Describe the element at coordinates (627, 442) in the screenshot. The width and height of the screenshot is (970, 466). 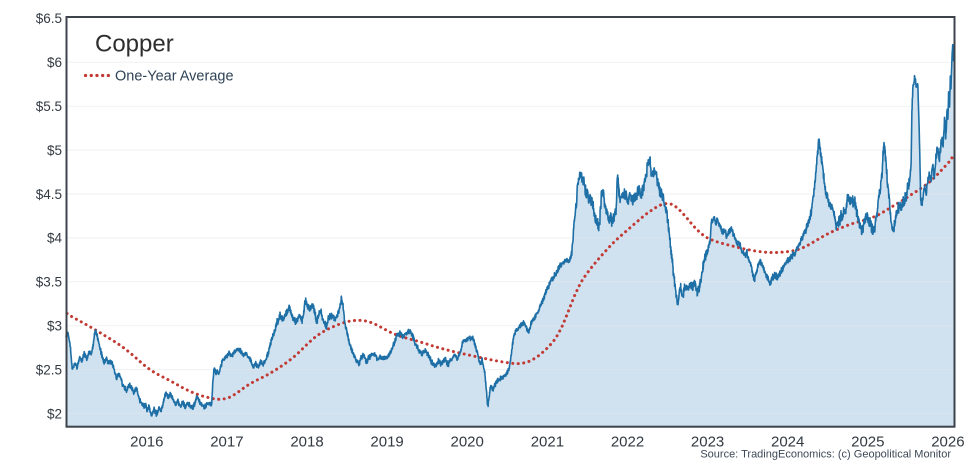
I see `svg-text: 2022` at that location.